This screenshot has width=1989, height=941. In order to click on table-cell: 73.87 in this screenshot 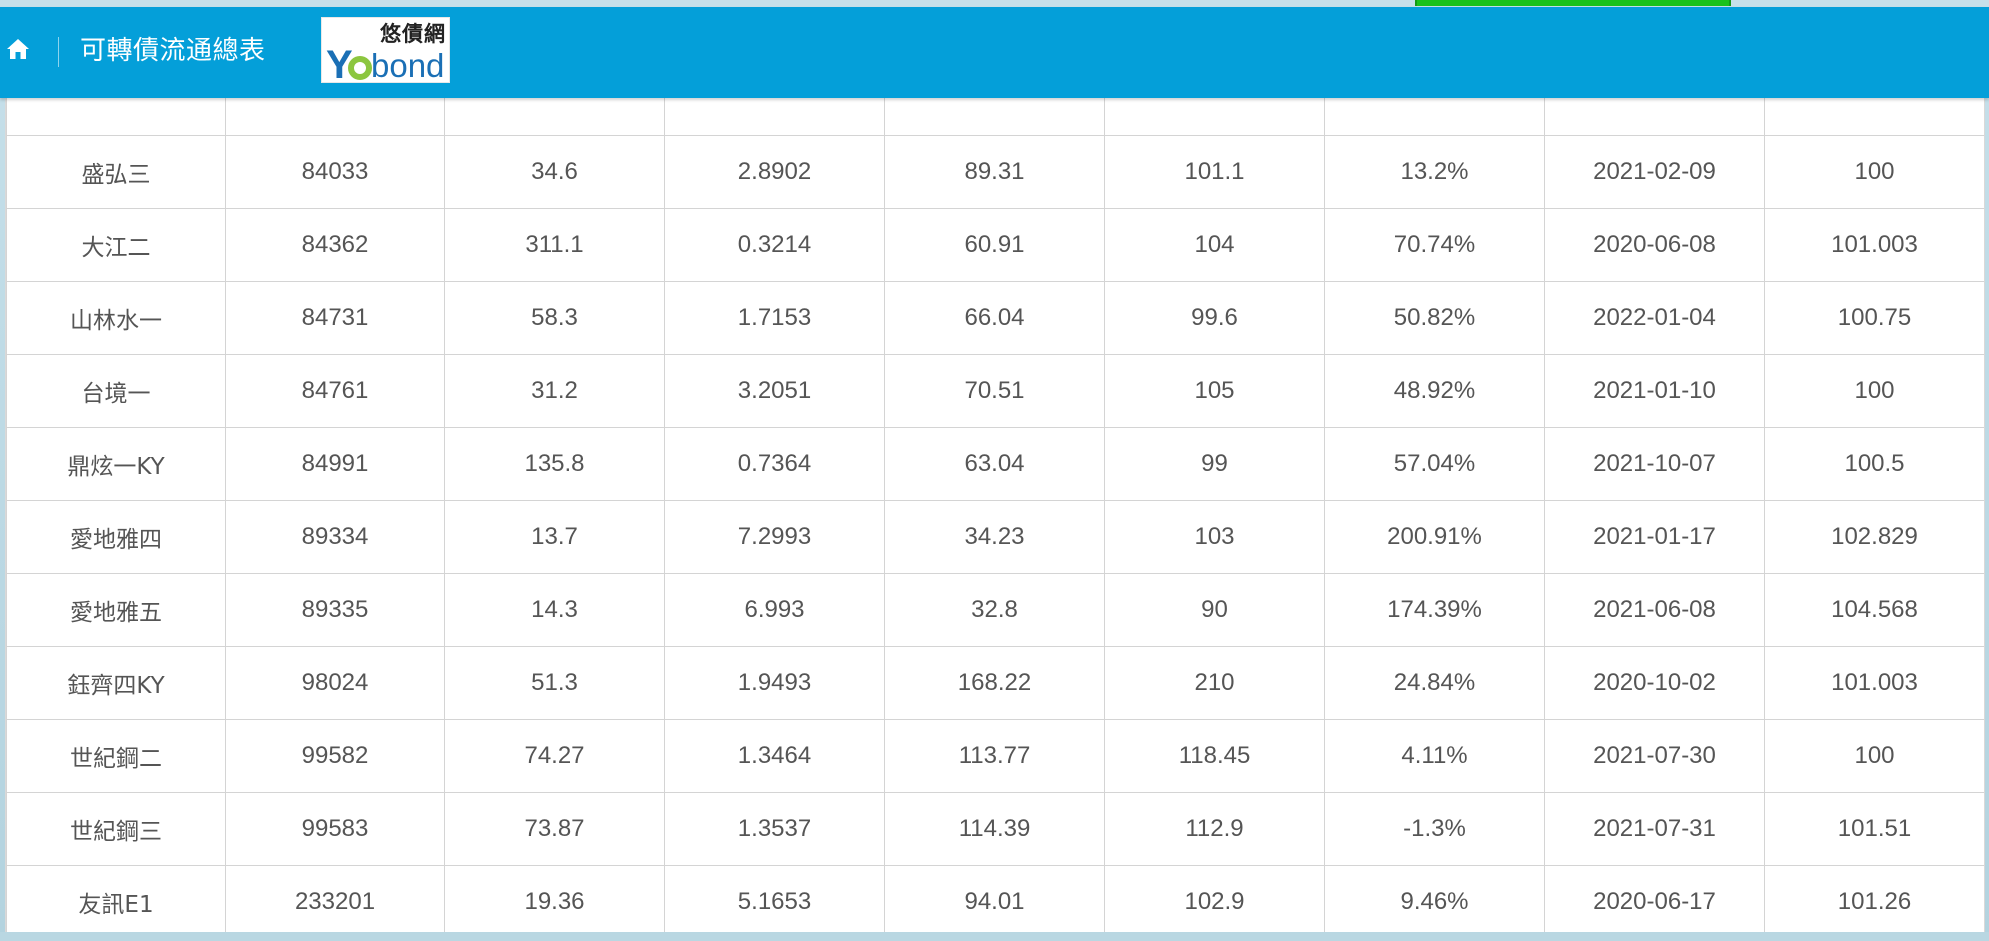, I will do `click(554, 829)`.